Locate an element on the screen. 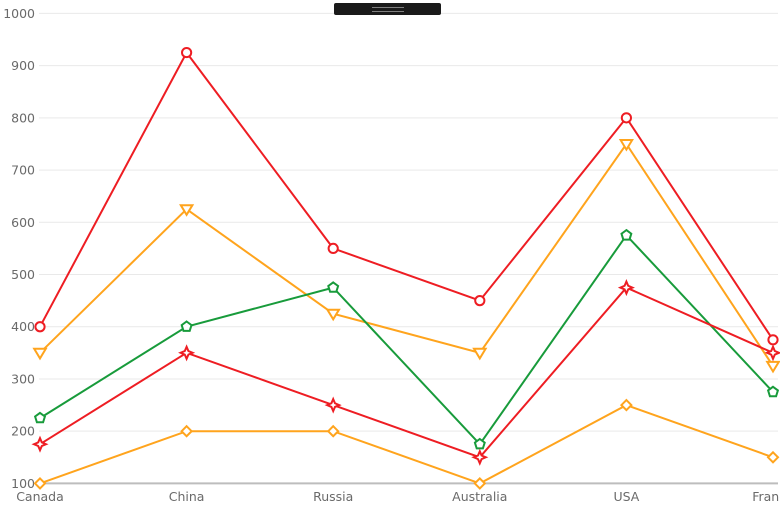 This screenshot has width=780, height=516. x-tick-label: France is located at coordinates (766, 496).